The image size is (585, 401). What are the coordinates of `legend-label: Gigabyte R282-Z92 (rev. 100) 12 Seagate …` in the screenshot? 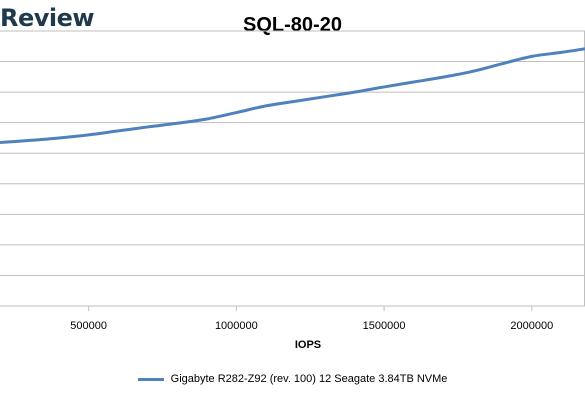 It's located at (309, 379).